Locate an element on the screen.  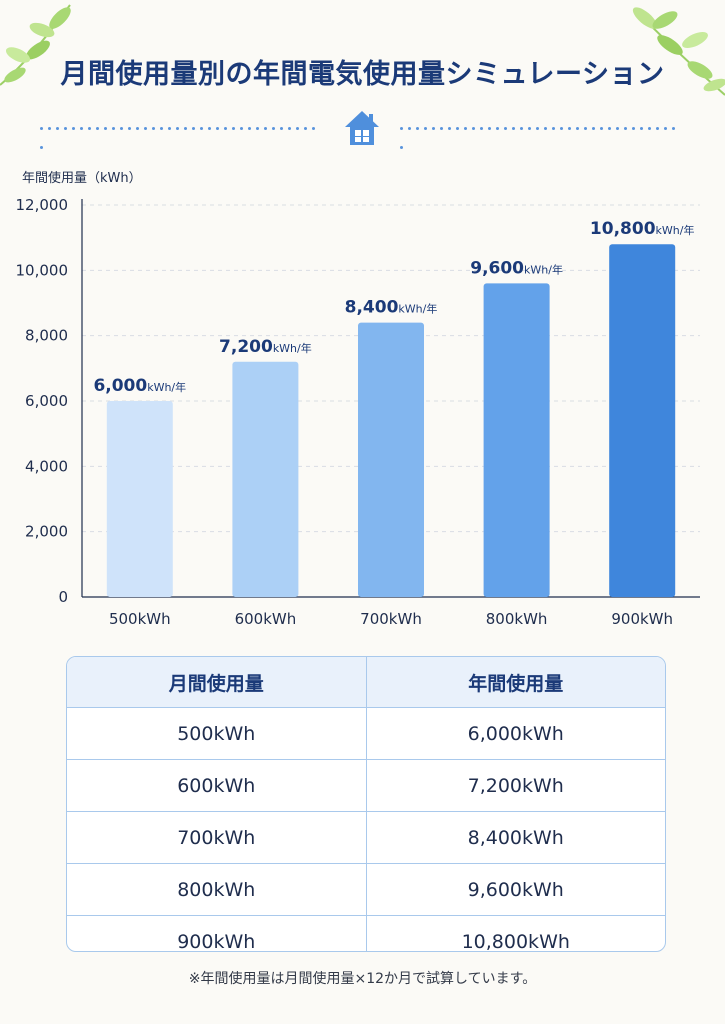
data-label-number: 8,400 is located at coordinates (372, 308).